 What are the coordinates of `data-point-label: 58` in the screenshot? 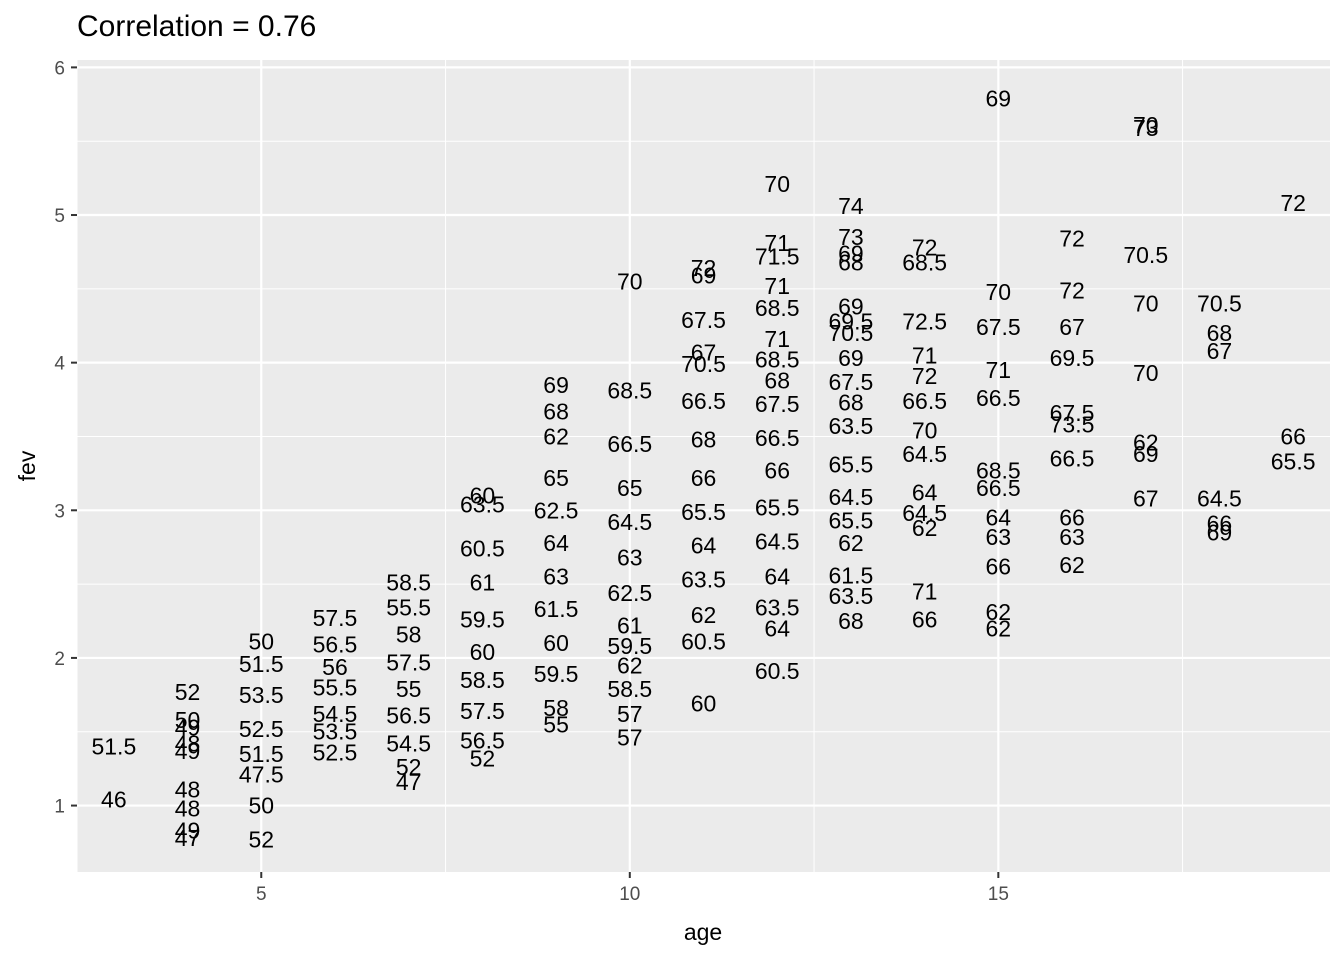 It's located at (556, 708).